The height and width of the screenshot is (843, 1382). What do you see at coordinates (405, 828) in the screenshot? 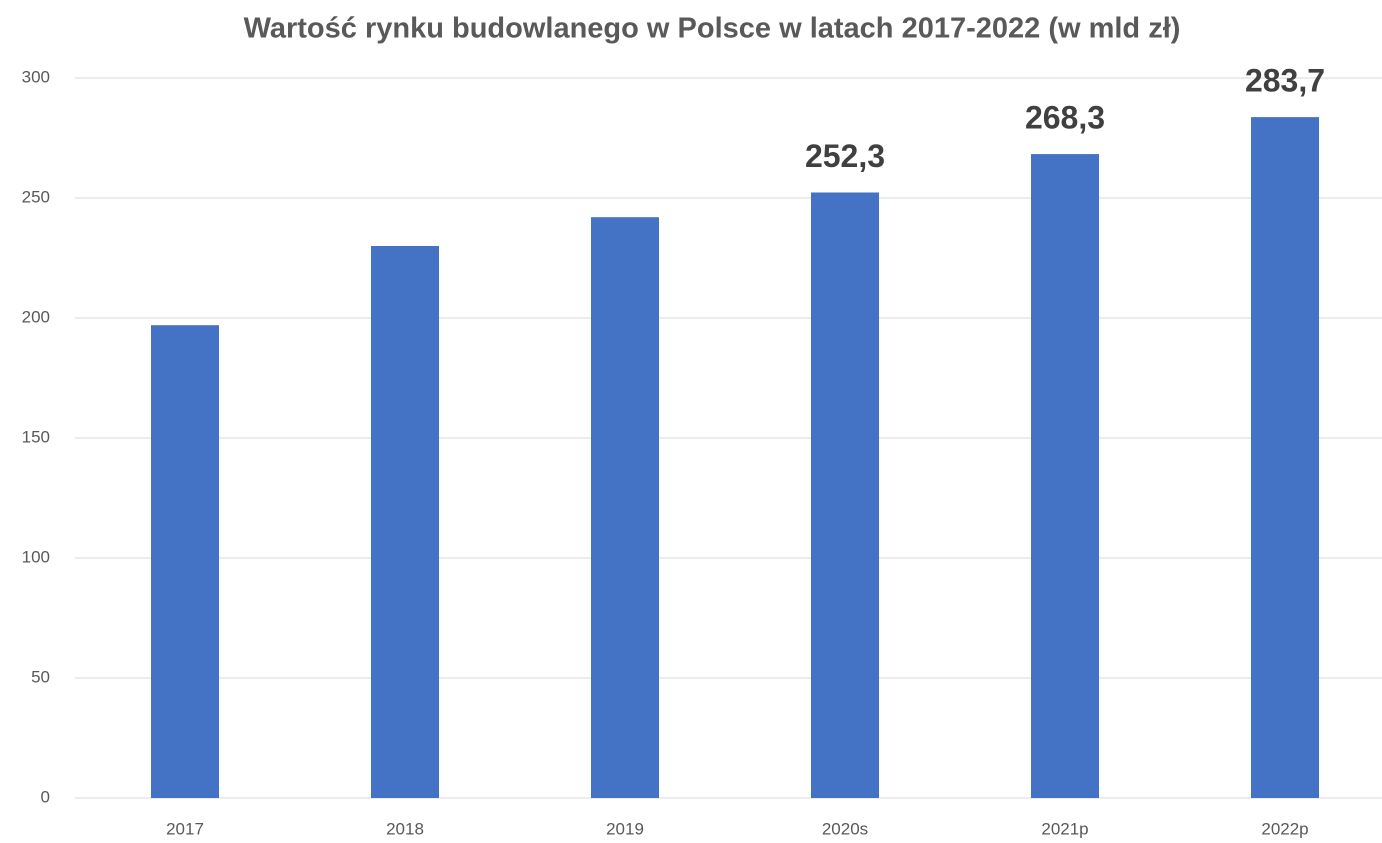
I see `x-tick-label: 2018` at bounding box center [405, 828].